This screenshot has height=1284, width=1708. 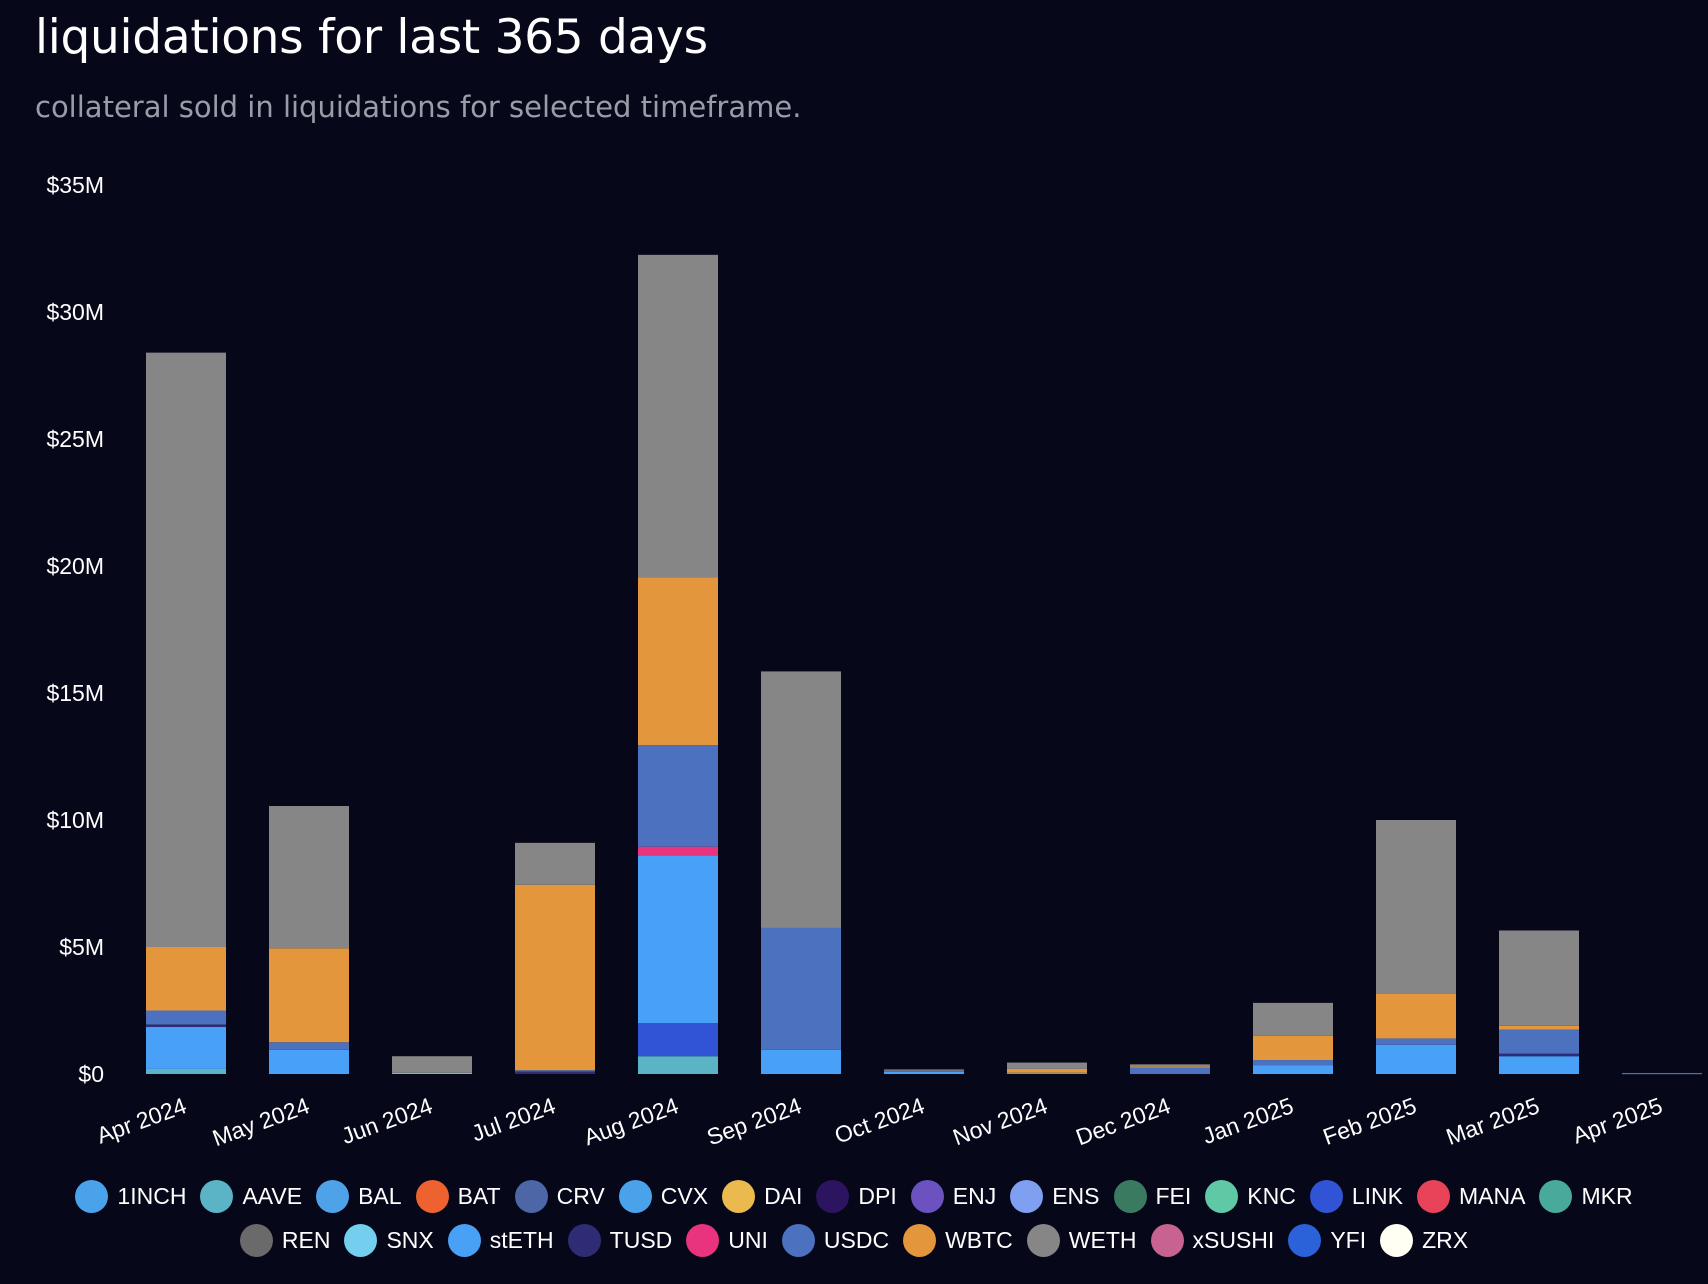 I want to click on legend-label: 1INCH, so click(x=152, y=1196).